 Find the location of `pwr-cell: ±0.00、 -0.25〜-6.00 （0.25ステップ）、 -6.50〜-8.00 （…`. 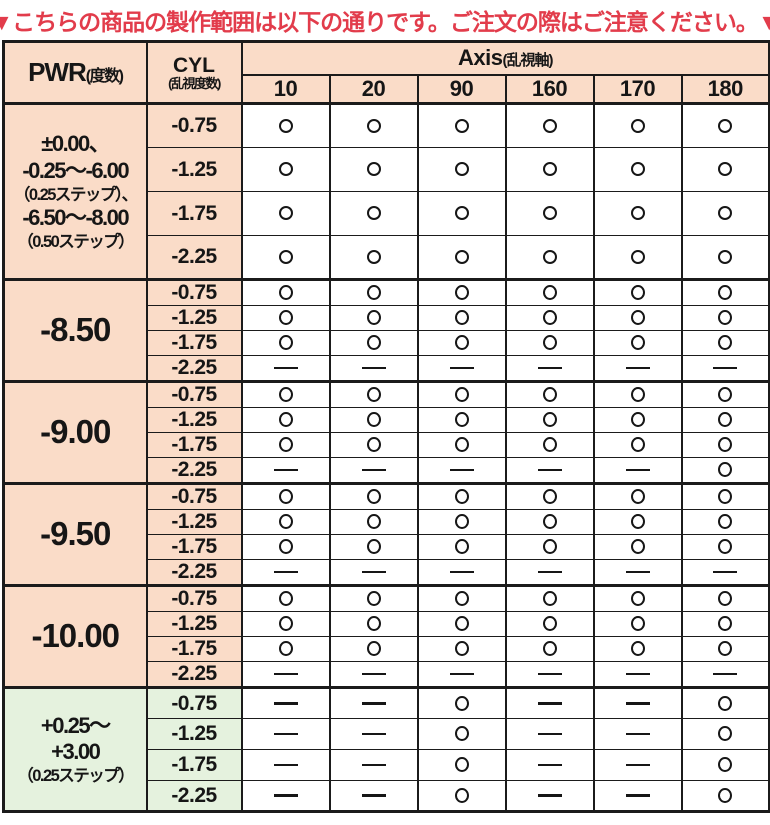

pwr-cell: ±0.00、 -0.25〜-6.00 （0.25ステップ）、 -6.50〜-8.00 （… is located at coordinates (75, 191).